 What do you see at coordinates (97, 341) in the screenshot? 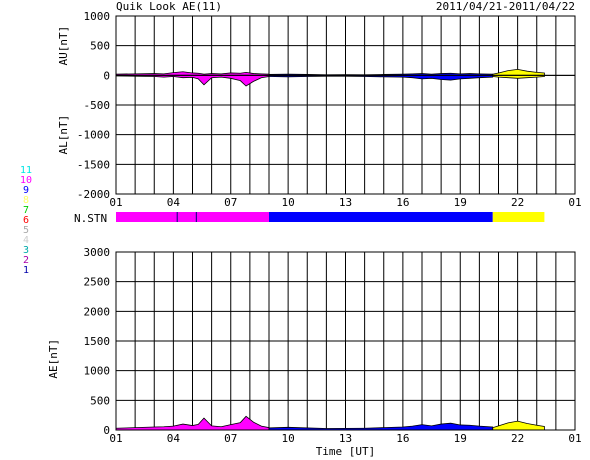
I see `y-tick-label: 1500` at bounding box center [97, 341].